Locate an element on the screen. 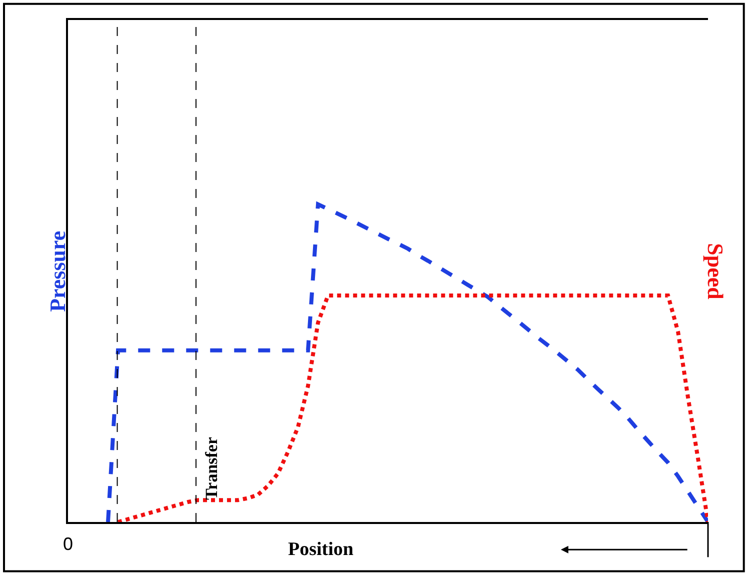 Image resolution: width=748 pixels, height=575 pixels. text: Speed is located at coordinates (715, 271).